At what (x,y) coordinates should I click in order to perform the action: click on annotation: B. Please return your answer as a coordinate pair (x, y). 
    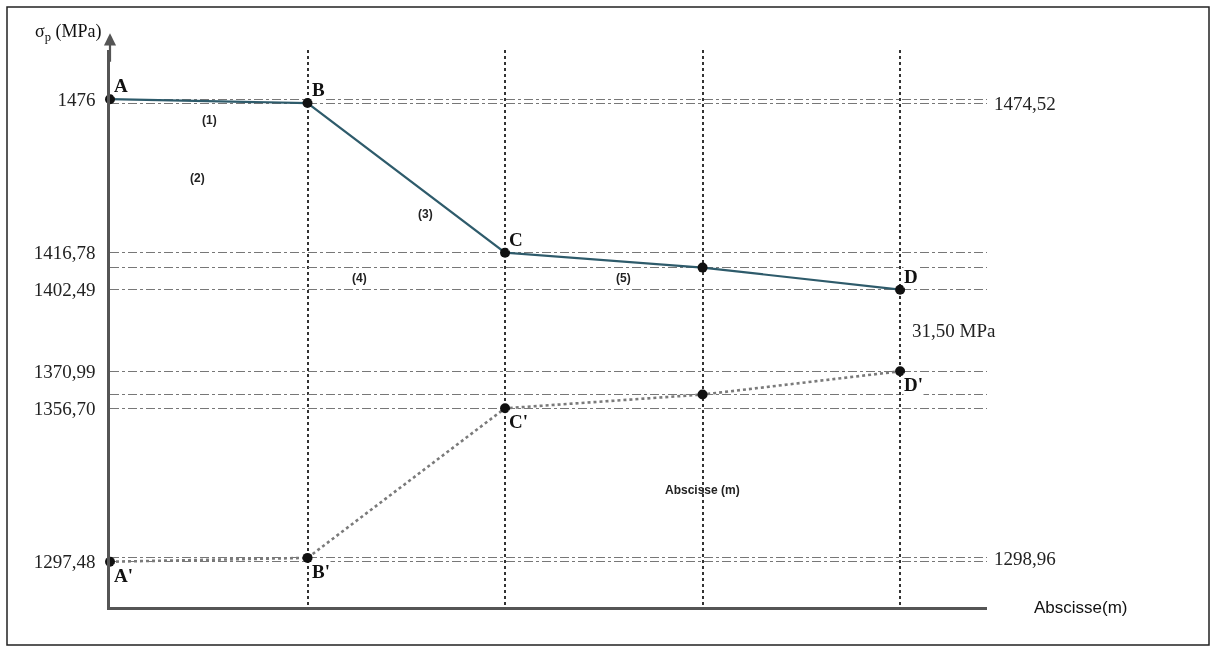
    Looking at the image, I should click on (318, 89).